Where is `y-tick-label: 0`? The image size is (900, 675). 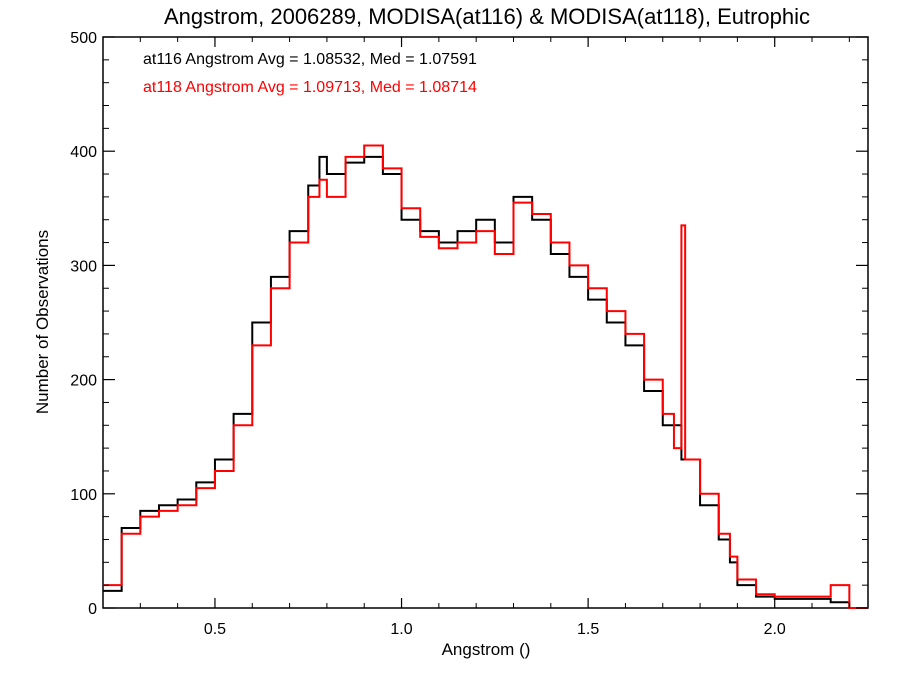
y-tick-label: 0 is located at coordinates (92, 609).